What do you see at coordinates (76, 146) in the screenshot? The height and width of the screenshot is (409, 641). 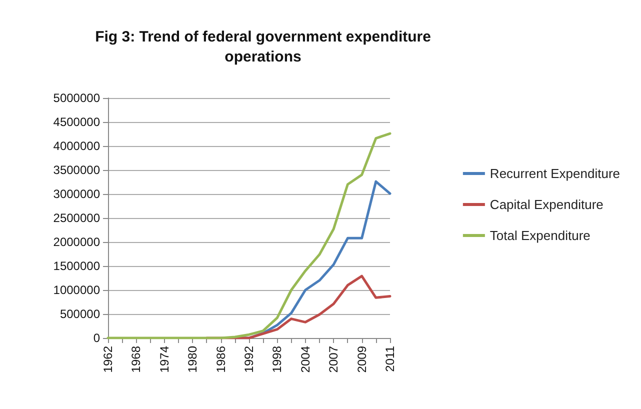 I see `y-tick-label: 4000000` at bounding box center [76, 146].